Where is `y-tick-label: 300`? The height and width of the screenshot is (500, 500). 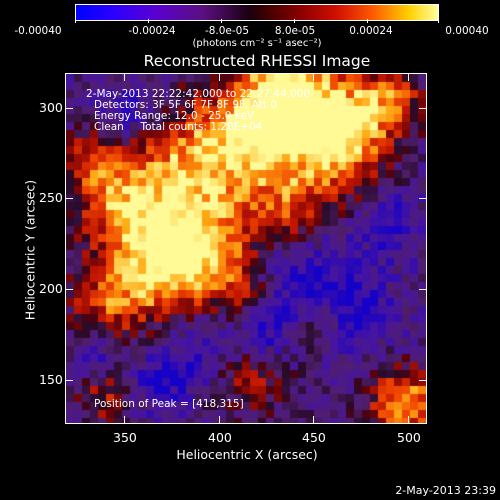 y-tick-label: 300 is located at coordinates (51, 107).